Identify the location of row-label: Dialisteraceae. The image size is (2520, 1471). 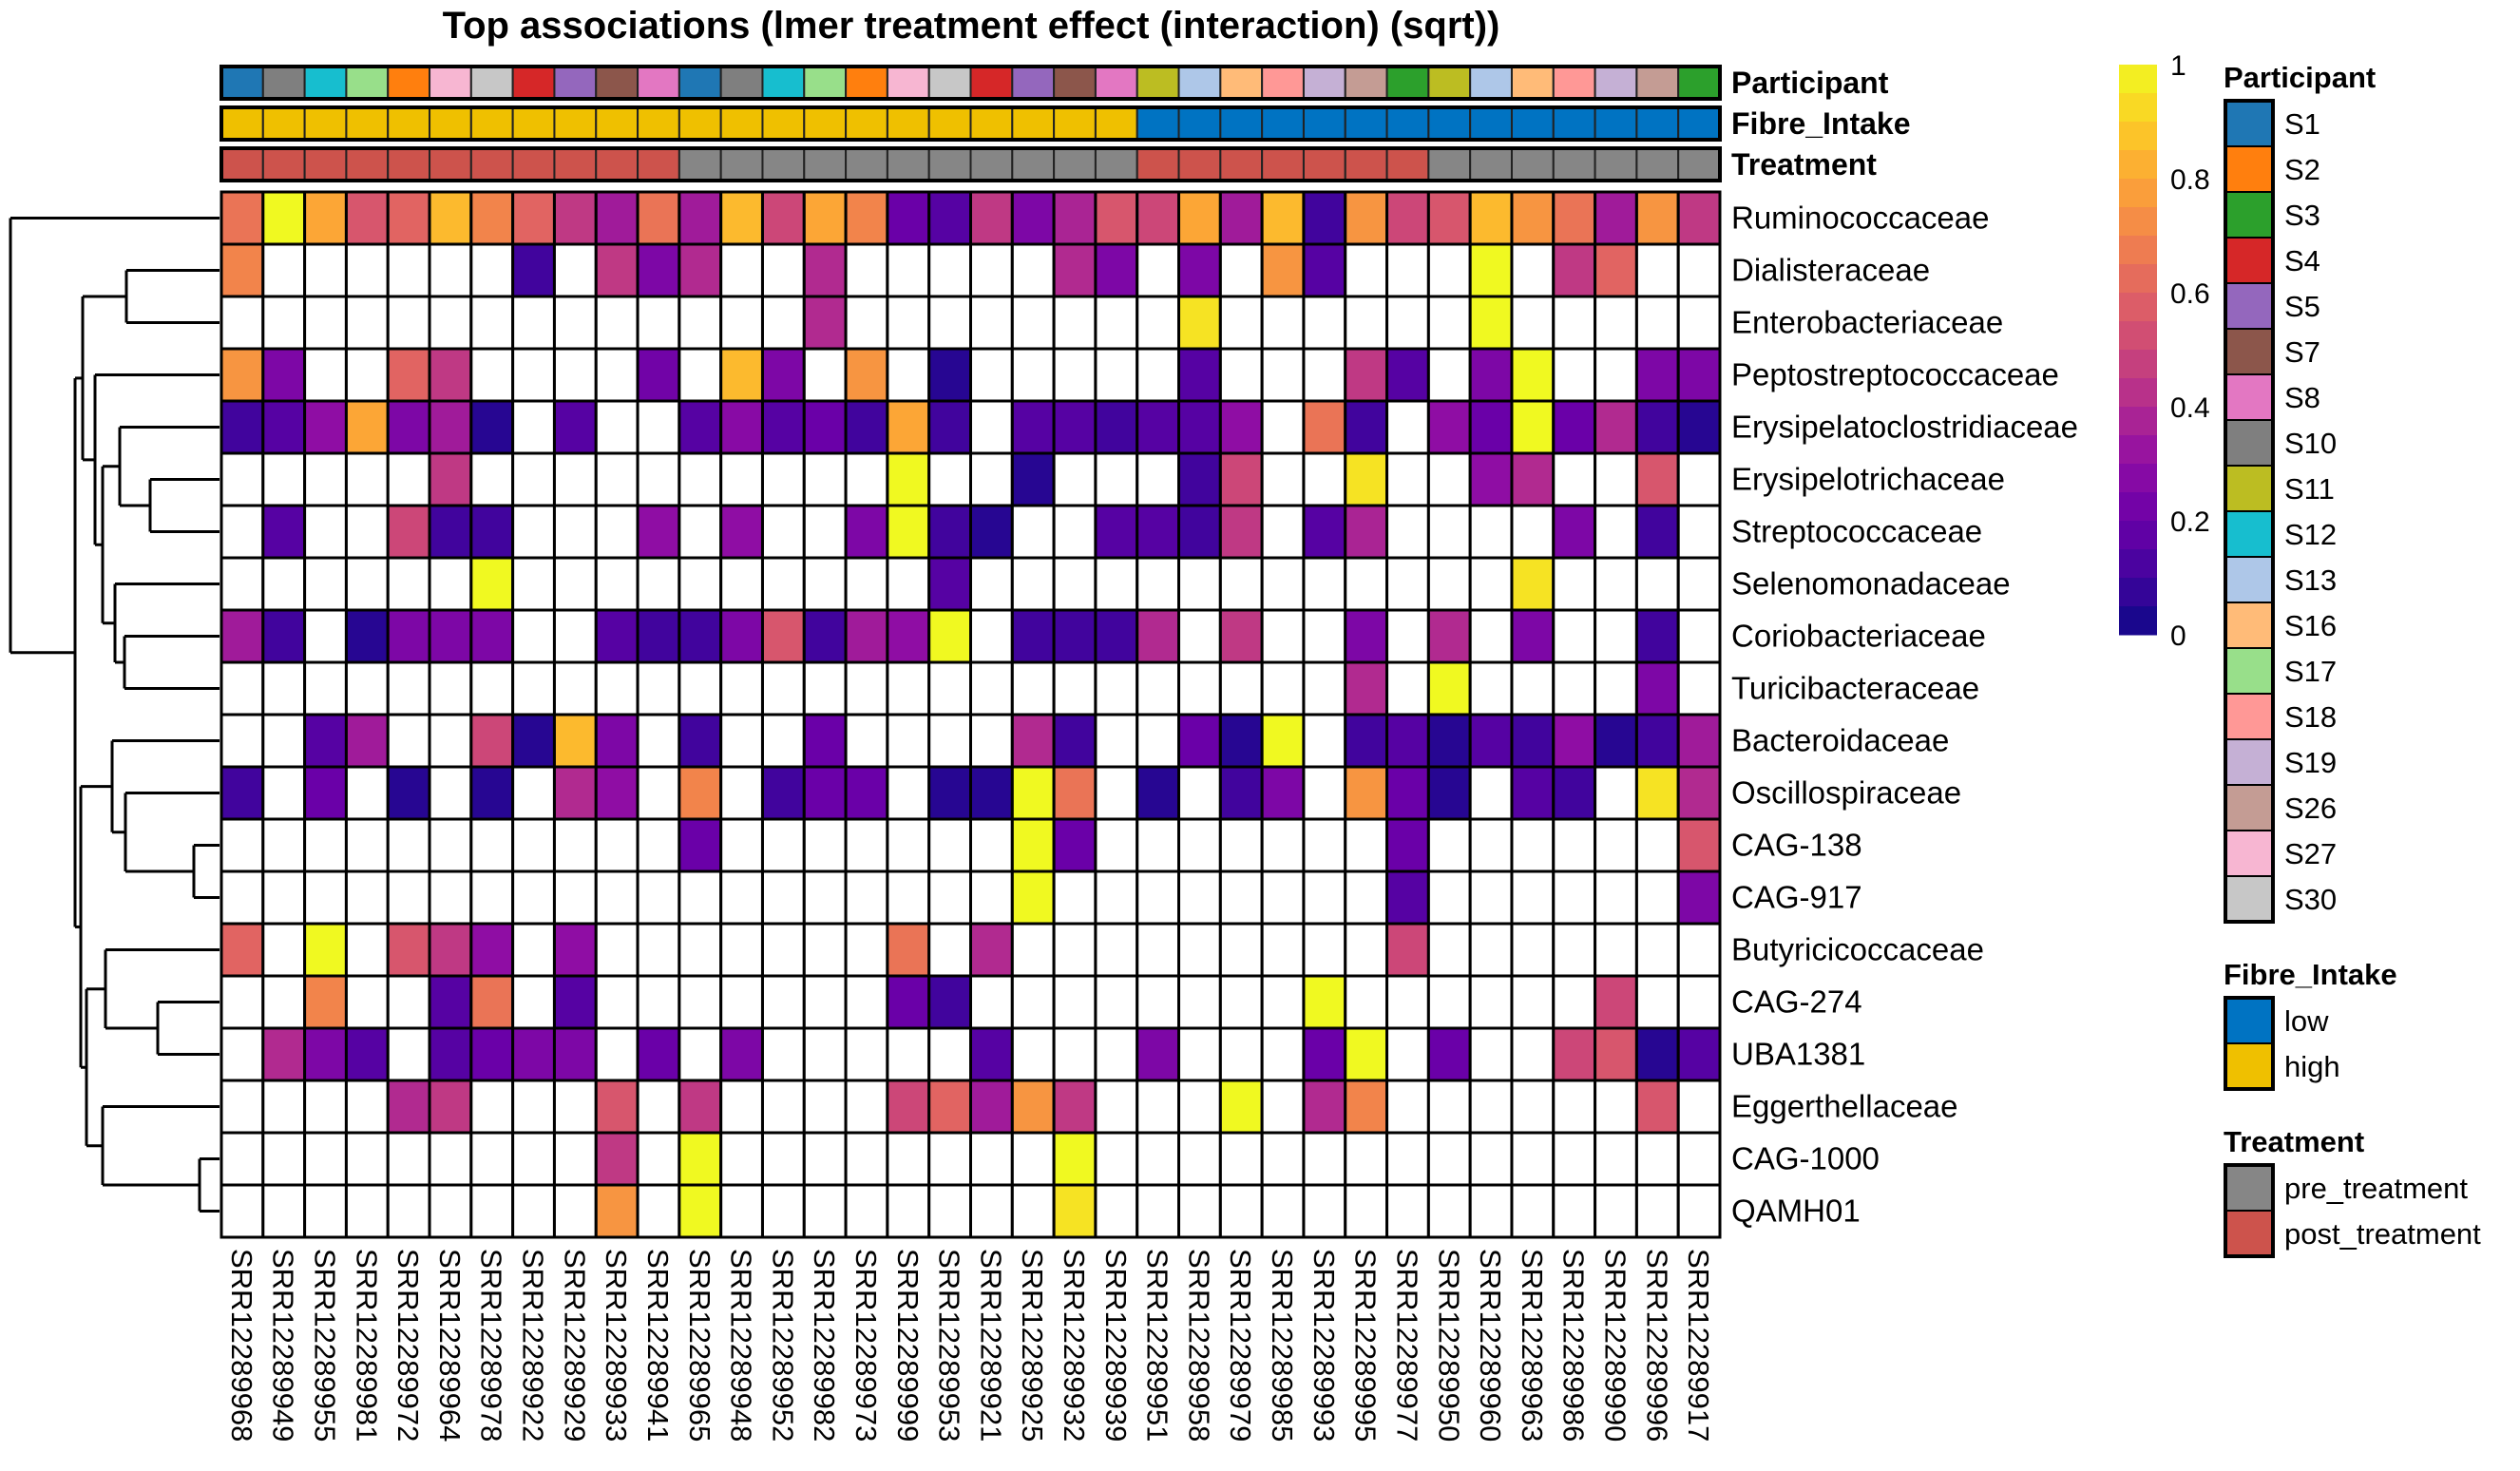
(1830, 271).